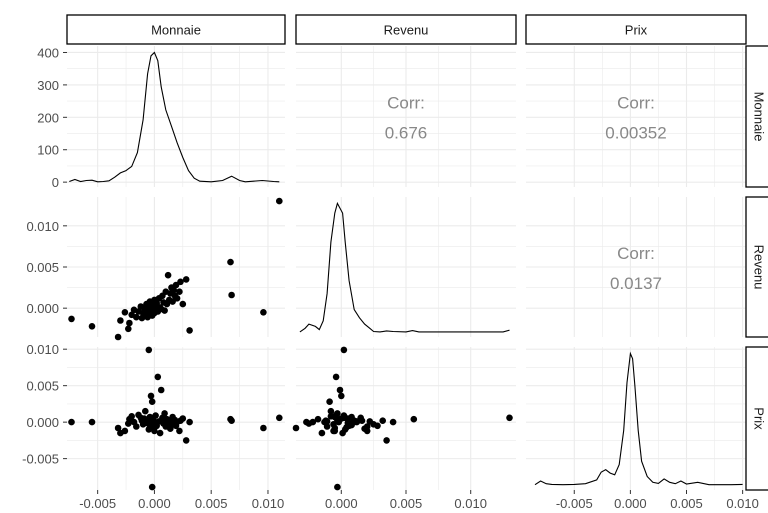  Describe the element at coordinates (756, 418) in the screenshot. I see `strip-right-prix` at that location.